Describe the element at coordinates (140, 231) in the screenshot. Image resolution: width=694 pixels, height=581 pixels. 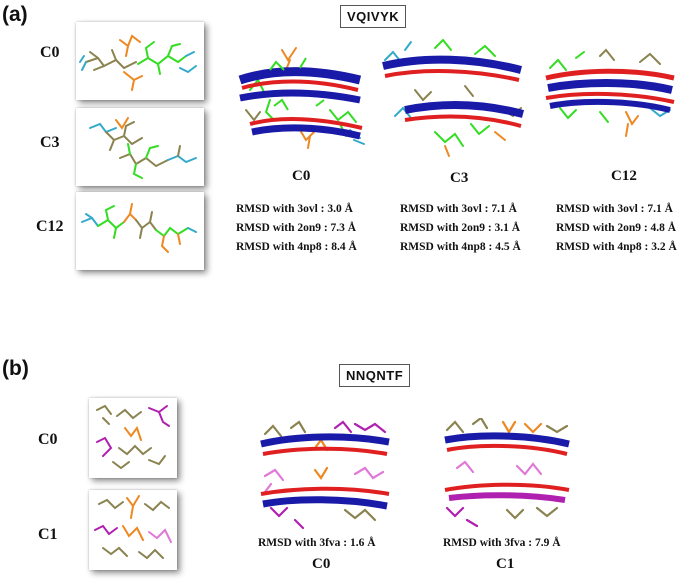
I see `panel-a-thumb-c12` at that location.